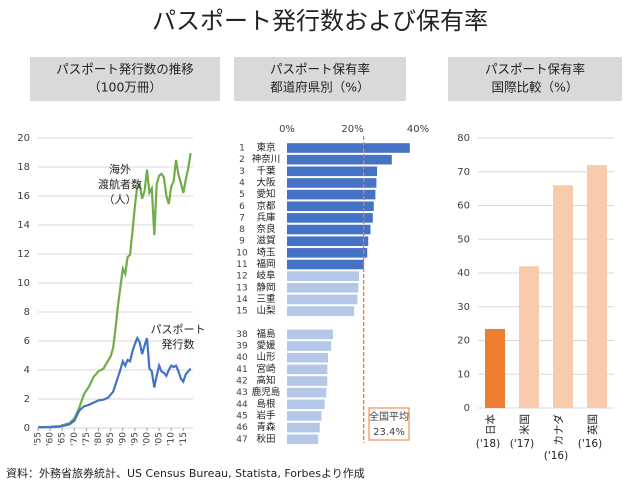  I want to click on rank-label: 11, so click(241, 265).